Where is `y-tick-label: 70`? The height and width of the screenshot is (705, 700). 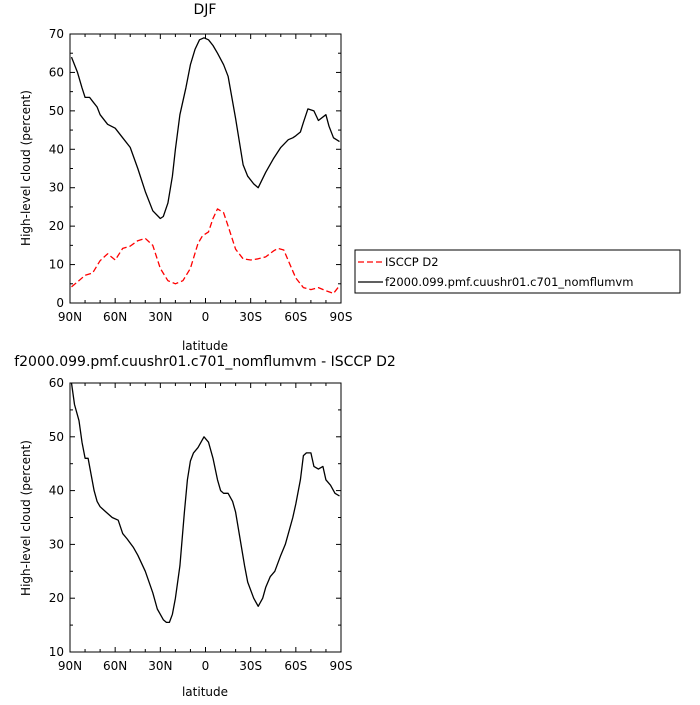
y-tick-label: 70 is located at coordinates (56, 34).